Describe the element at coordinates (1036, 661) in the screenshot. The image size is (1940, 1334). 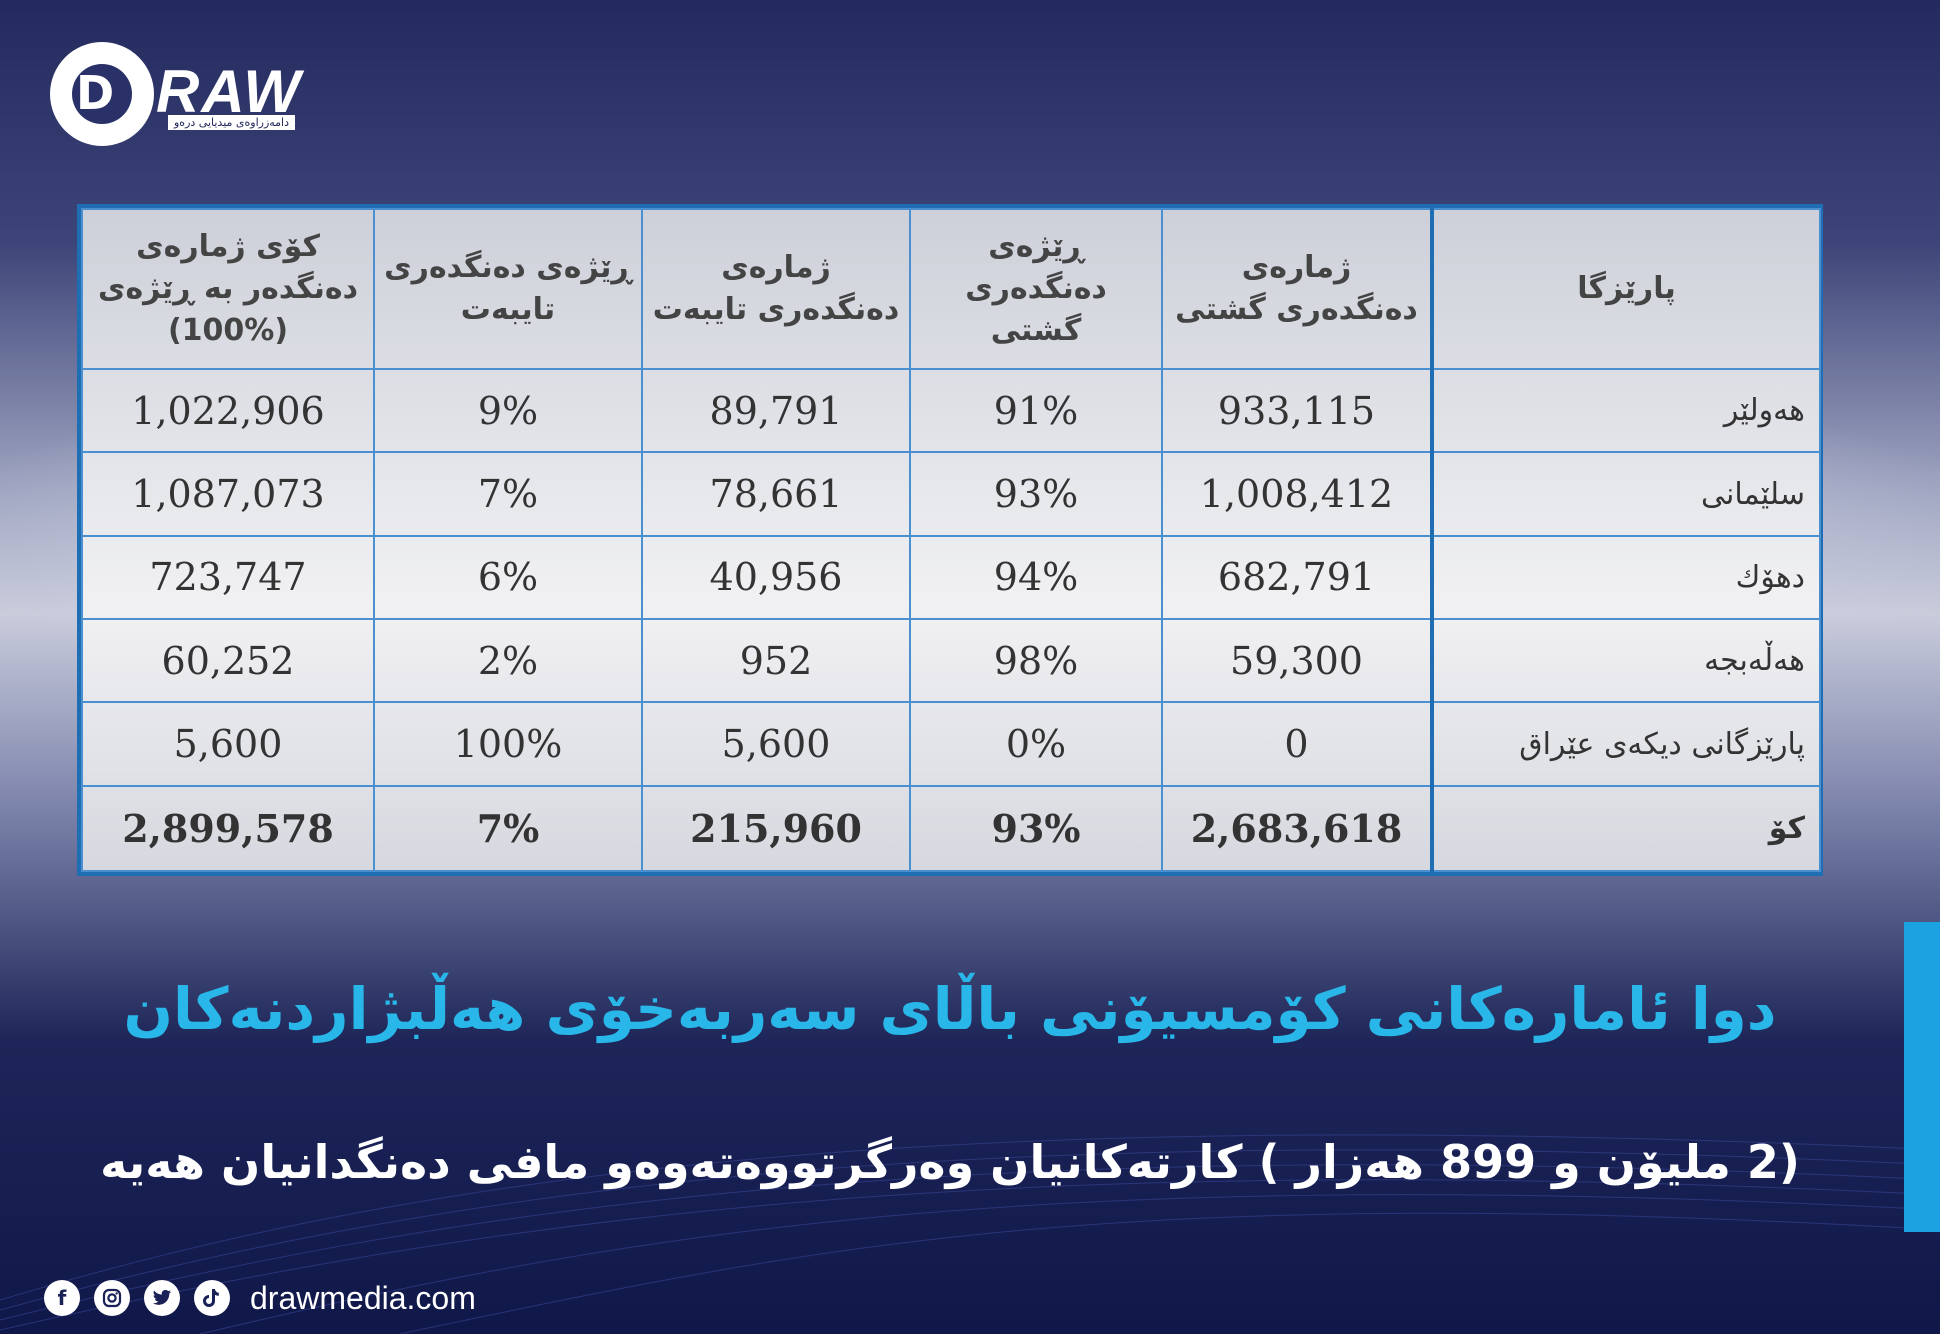
I see `cell-general-ratio: 98%` at that location.